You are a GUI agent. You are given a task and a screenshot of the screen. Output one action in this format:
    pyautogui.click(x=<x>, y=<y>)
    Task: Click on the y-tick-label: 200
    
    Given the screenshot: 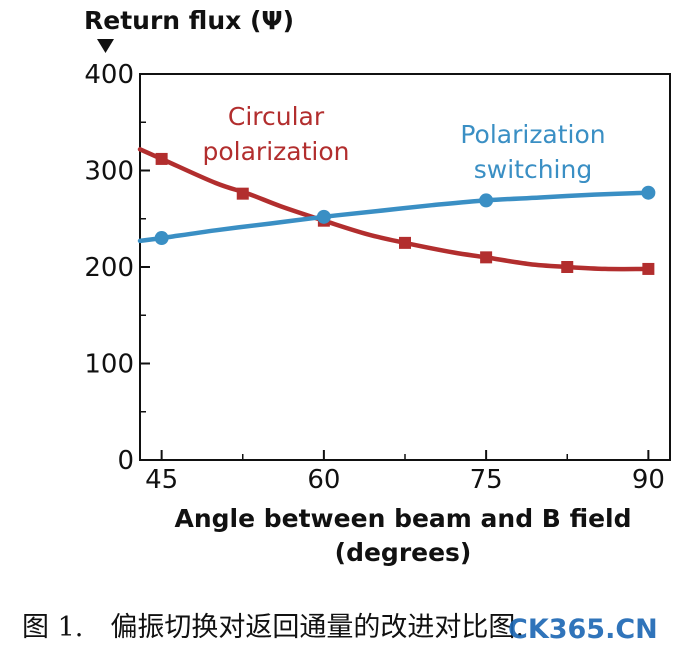 What is the action you would take?
    pyautogui.click(x=109, y=268)
    